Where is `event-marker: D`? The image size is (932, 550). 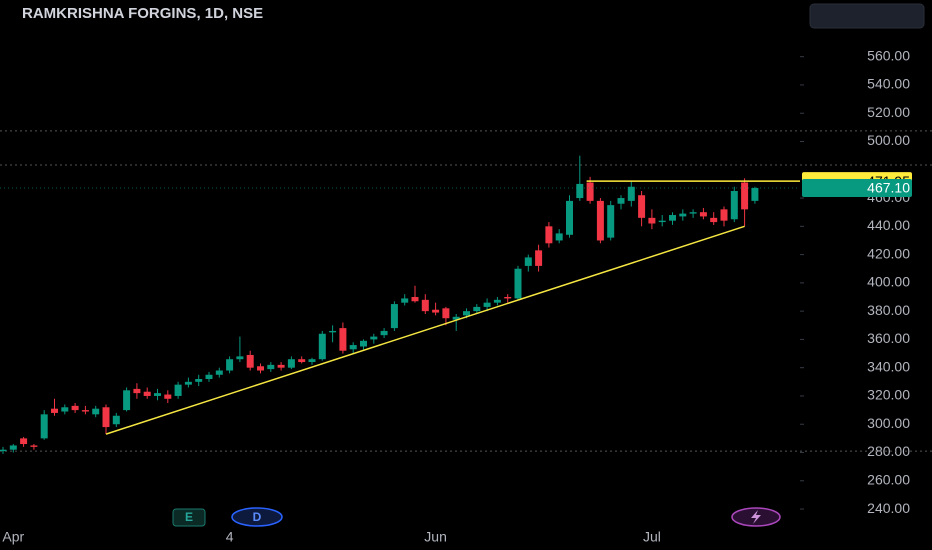 event-marker: D is located at coordinates (257, 517).